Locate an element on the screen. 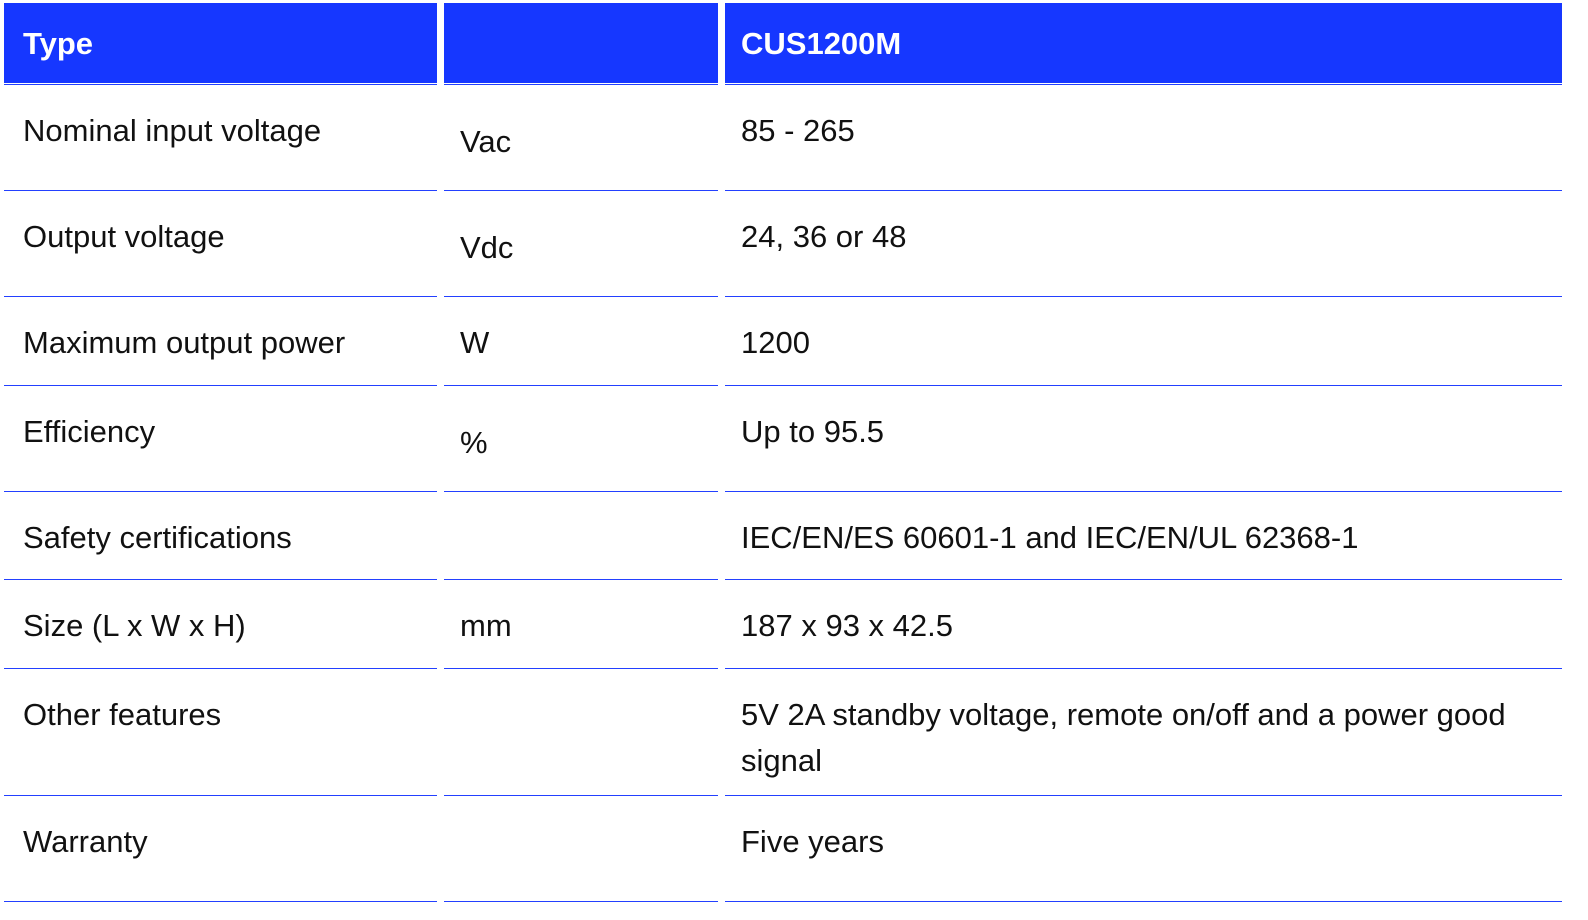  table-row: Nominal input voltage Vac 85 - 265 is located at coordinates (783, 138).